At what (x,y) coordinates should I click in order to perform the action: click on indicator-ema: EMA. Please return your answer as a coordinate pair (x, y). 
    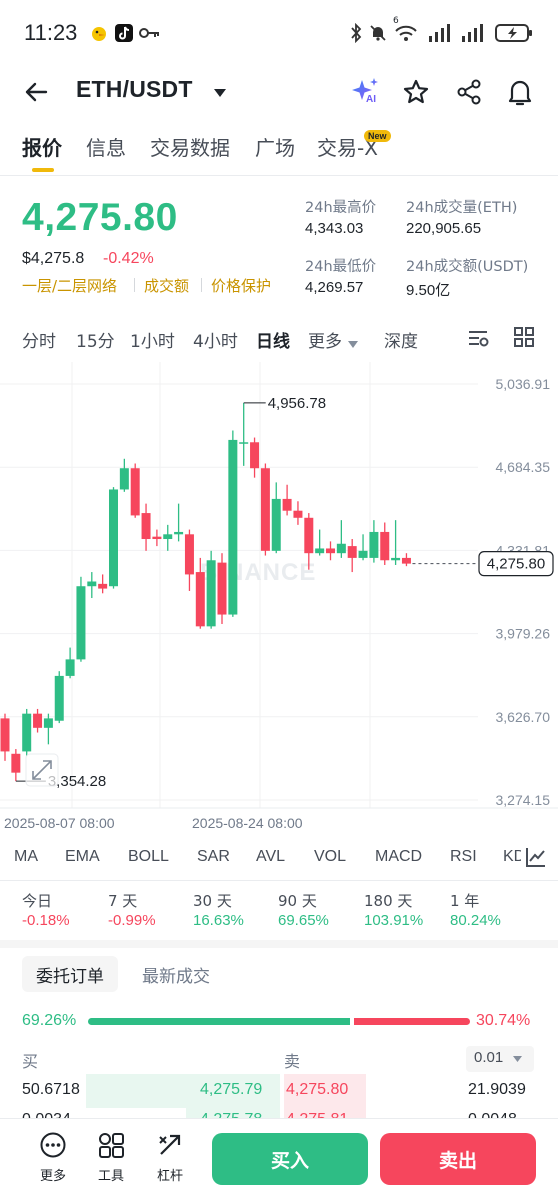
    Looking at the image, I should click on (82, 856).